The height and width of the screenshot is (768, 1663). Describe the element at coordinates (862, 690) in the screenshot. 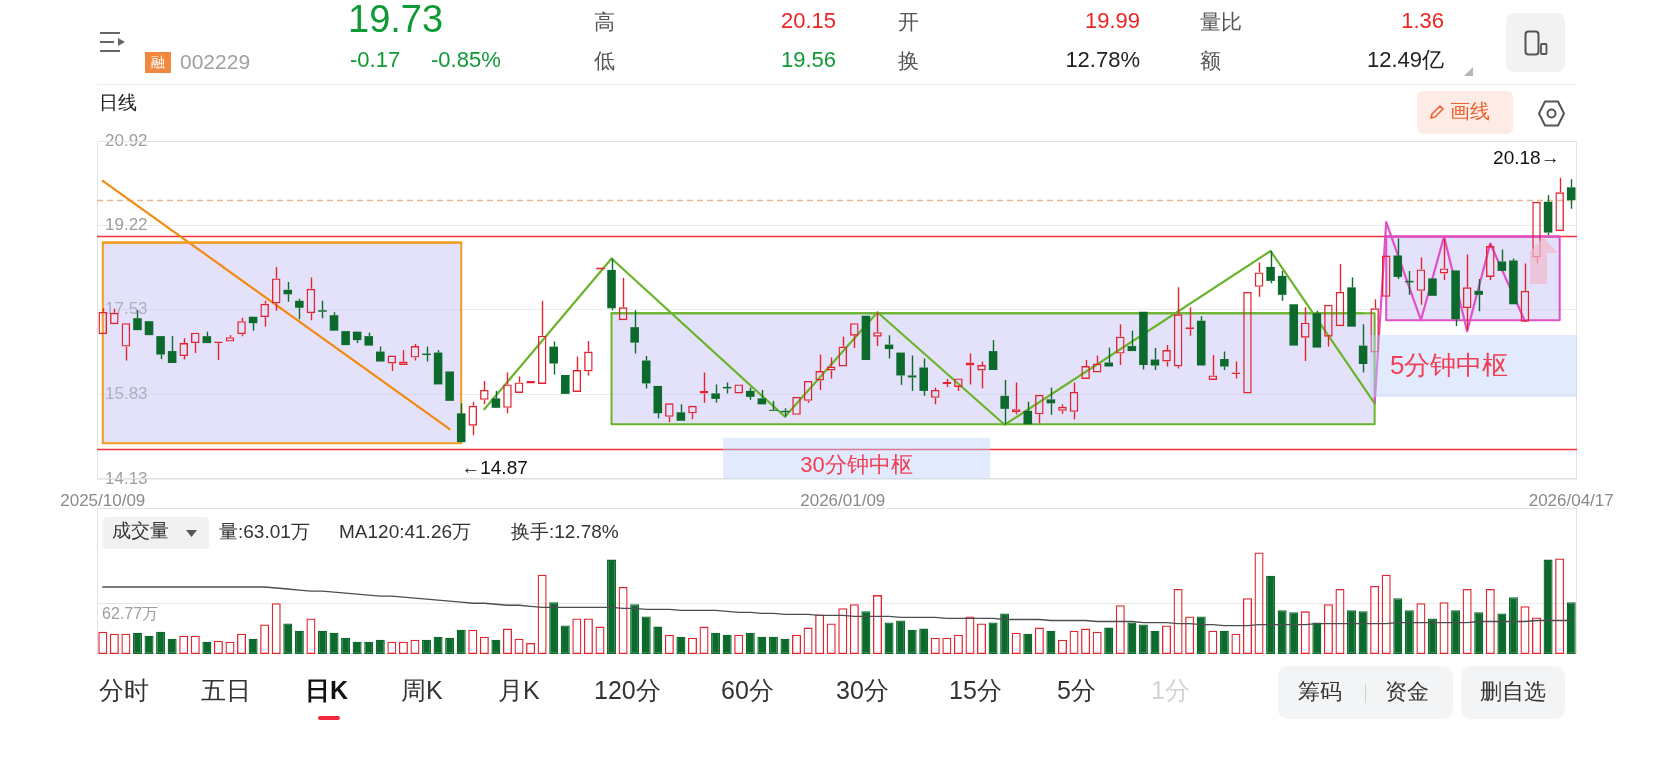

I see `text: 30分` at that location.